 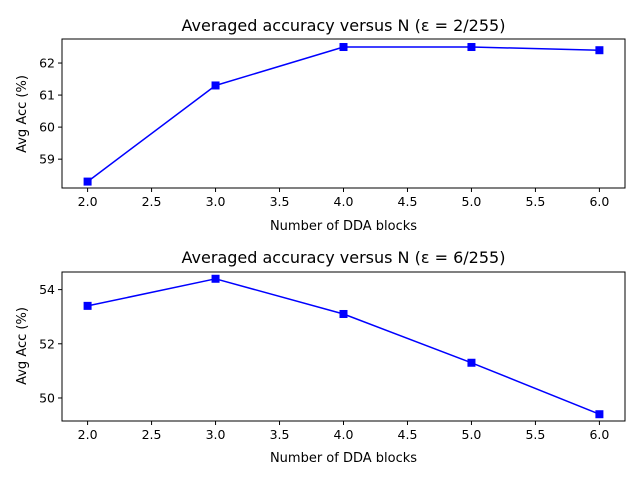 I want to click on y-tick-label: 60, so click(x=47, y=127).